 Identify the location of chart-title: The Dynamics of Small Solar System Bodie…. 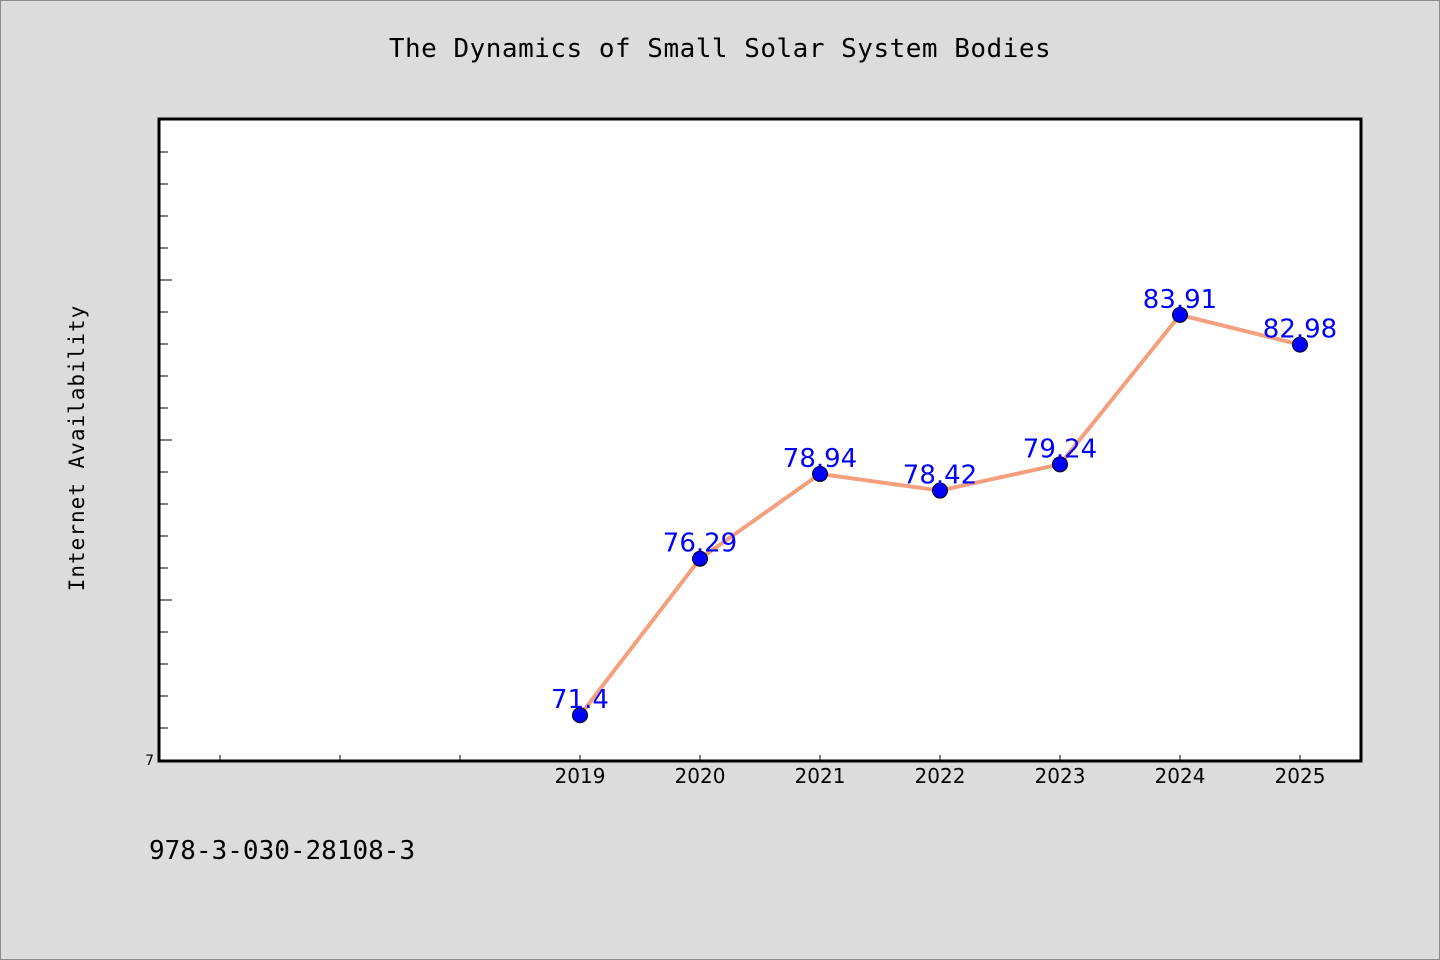
(720, 49).